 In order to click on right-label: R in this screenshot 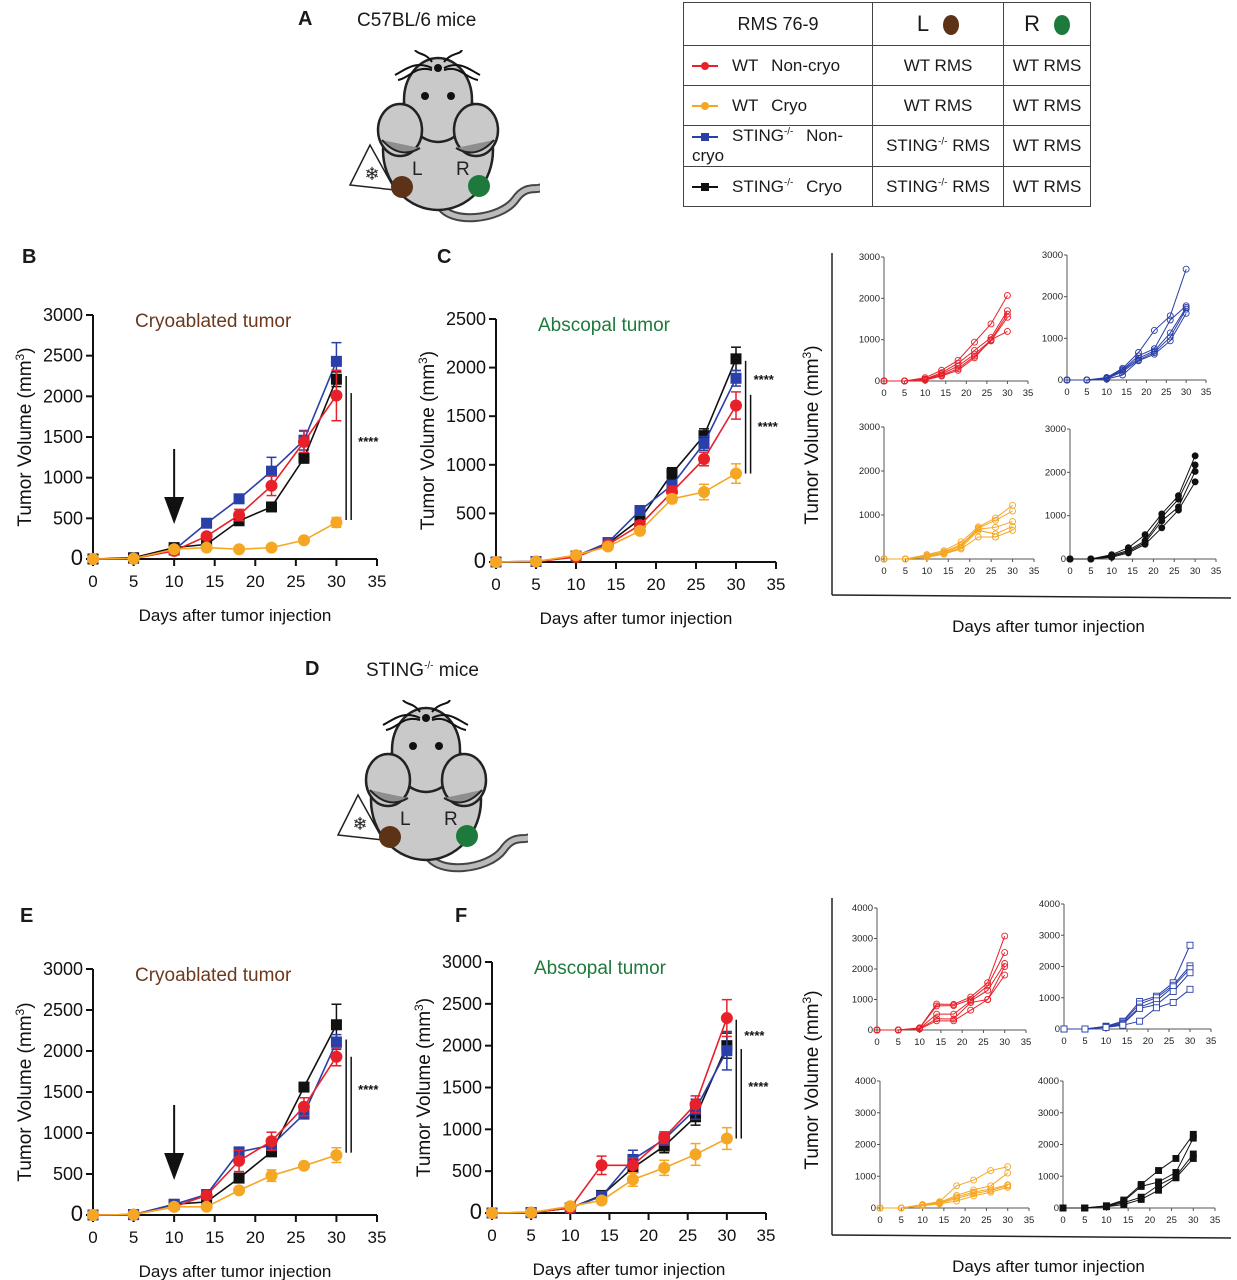, I will do `click(463, 169)`.